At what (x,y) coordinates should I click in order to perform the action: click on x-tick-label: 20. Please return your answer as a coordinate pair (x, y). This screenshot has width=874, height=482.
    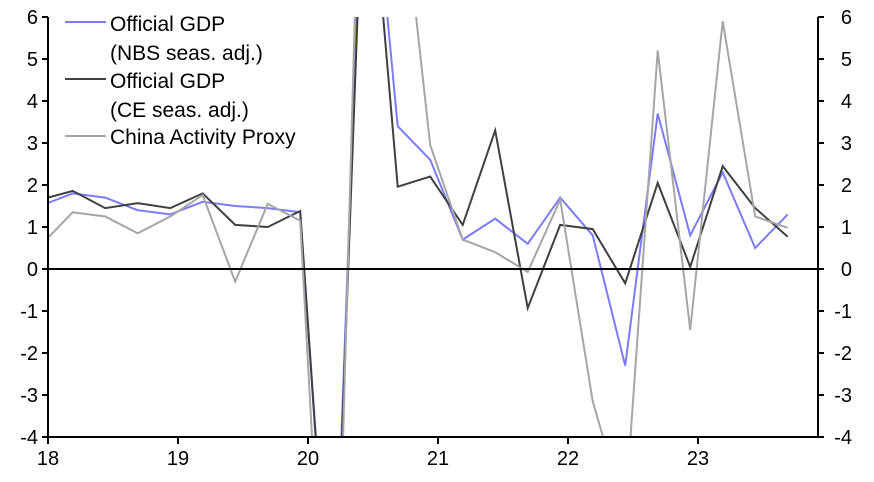
    Looking at the image, I should click on (308, 459).